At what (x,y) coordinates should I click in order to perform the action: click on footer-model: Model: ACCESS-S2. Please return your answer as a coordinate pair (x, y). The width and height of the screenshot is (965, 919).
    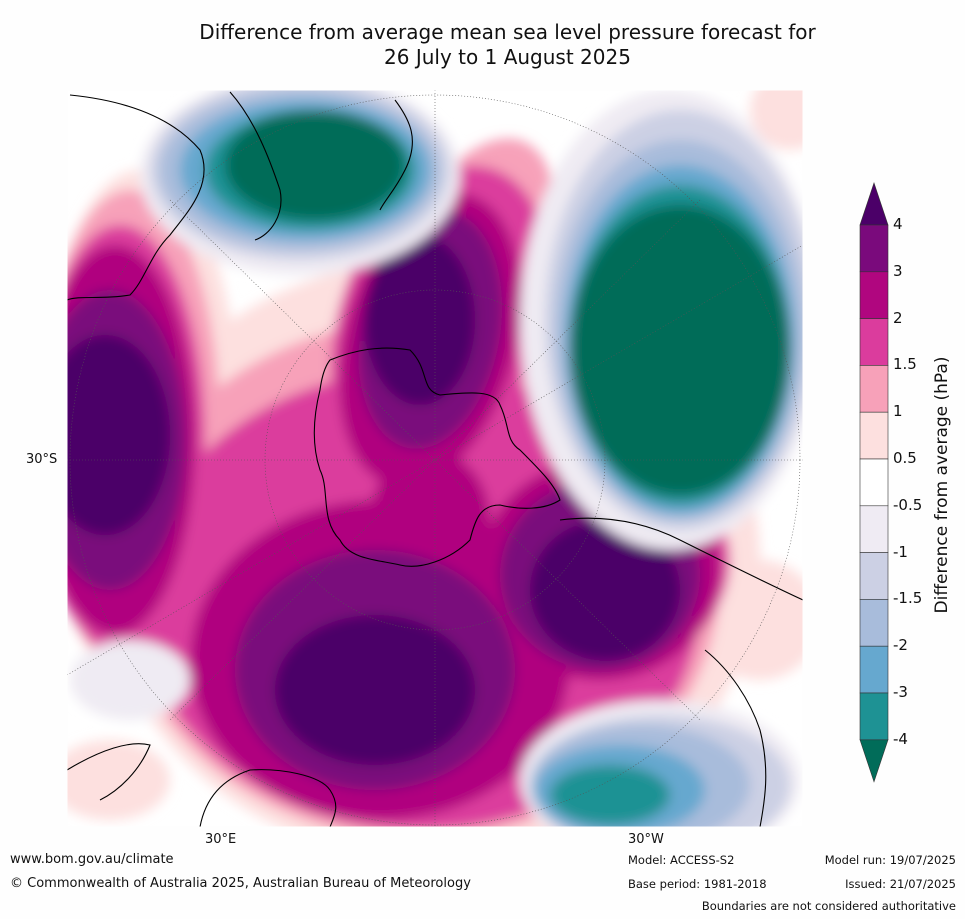
    Looking at the image, I should click on (681, 860).